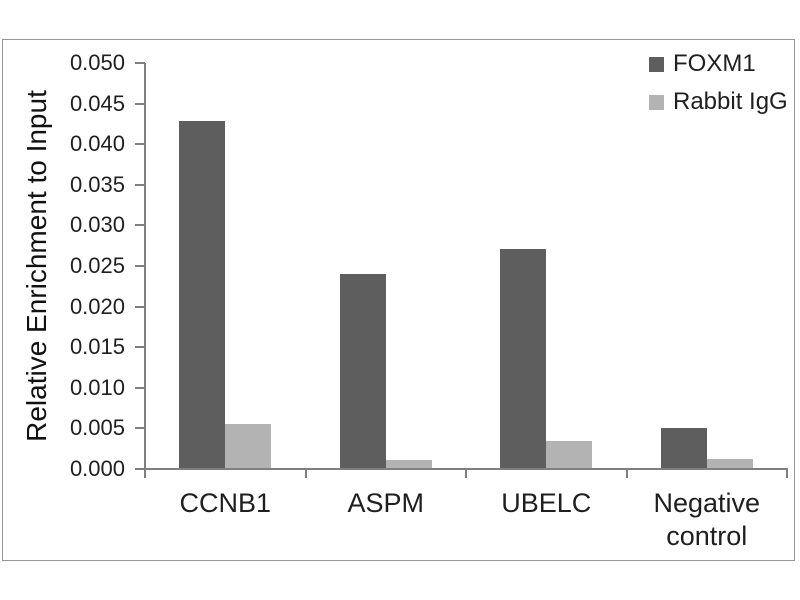 This screenshot has width=800, height=600. I want to click on bar-foxm1-aspm, so click(362, 371).